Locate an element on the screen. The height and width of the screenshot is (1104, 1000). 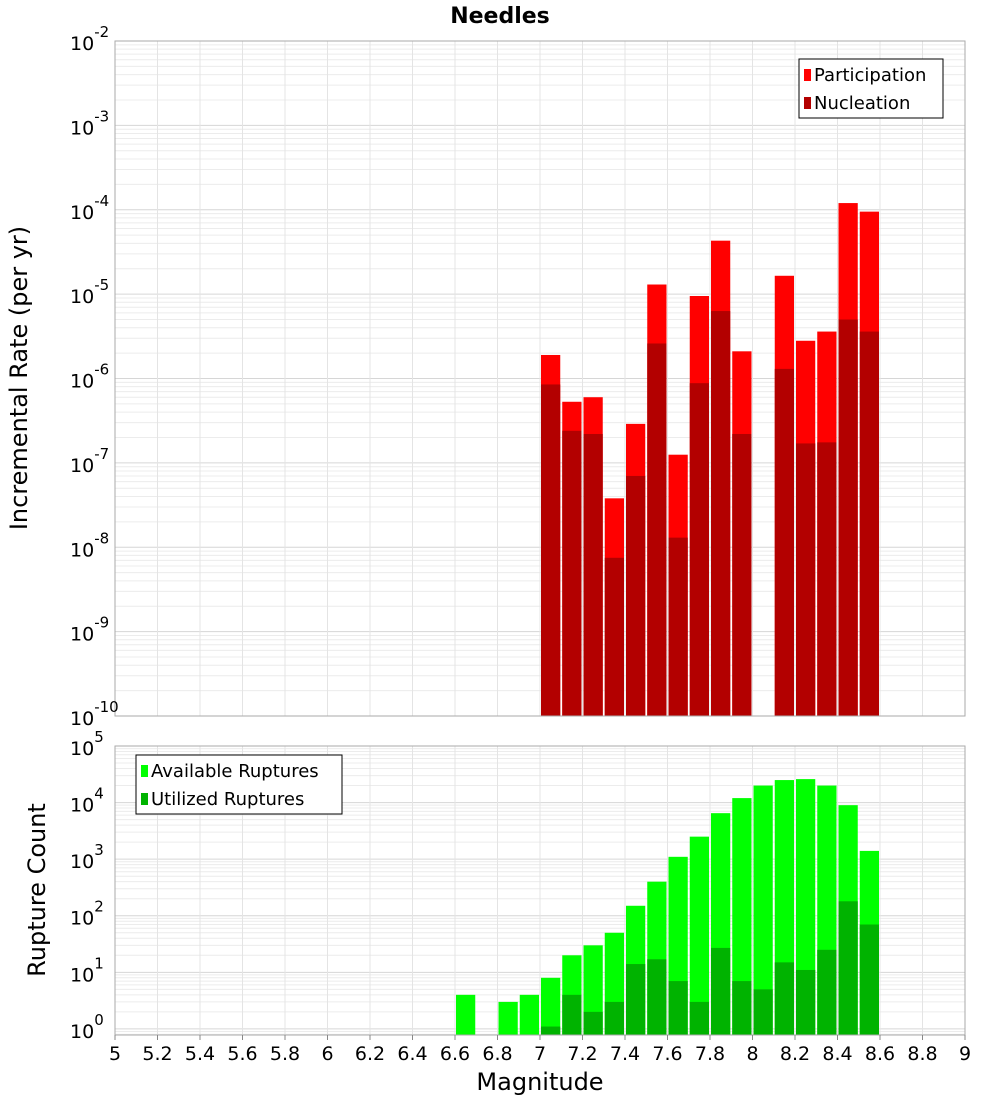
y-tick-label: 10⁻⁶ is located at coordinates (89, 377).